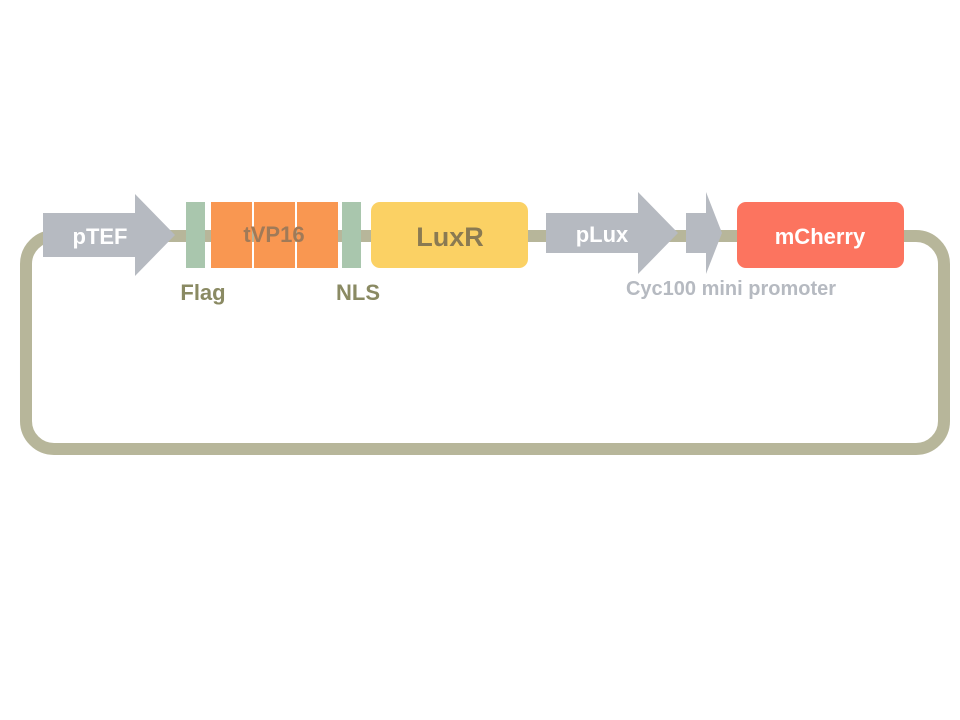 The image size is (960, 720). I want to click on tvp16-label: tVP16, so click(273, 234).